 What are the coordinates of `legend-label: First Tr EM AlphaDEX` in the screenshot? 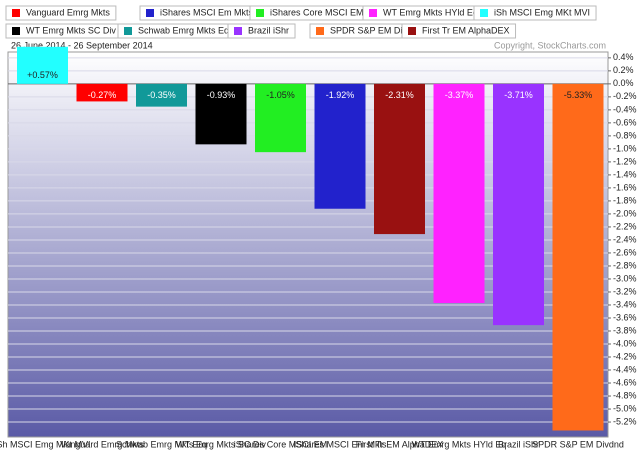 It's located at (466, 30).